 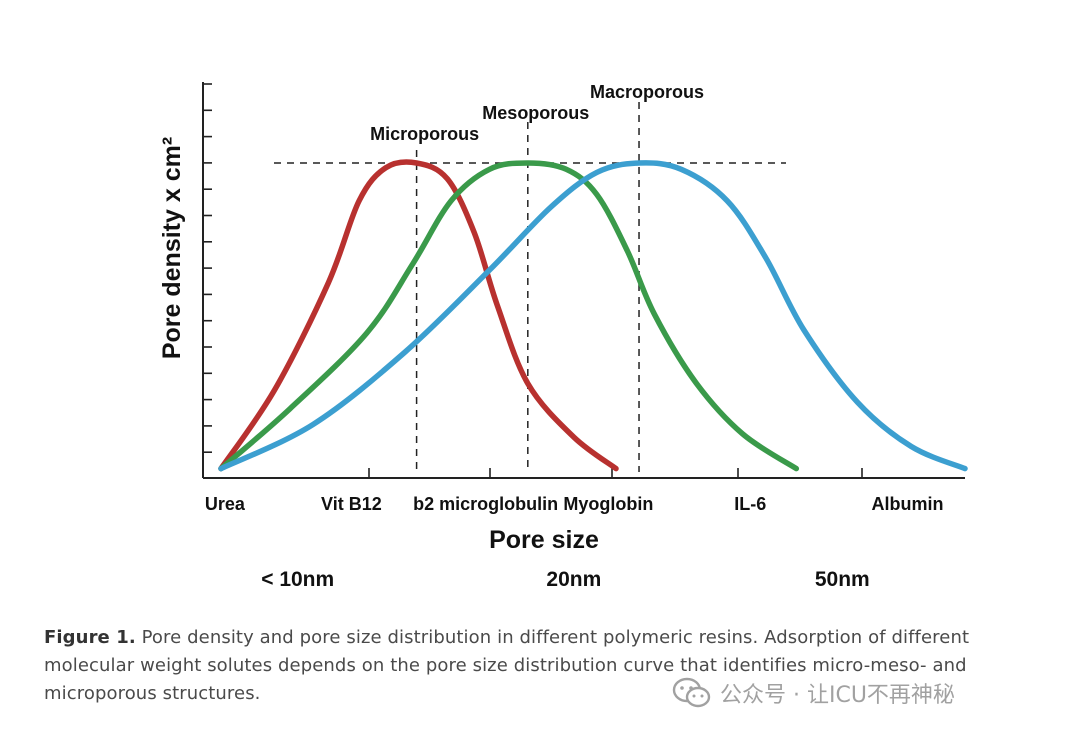 What do you see at coordinates (225, 504) in the screenshot?
I see `x-category-label: Urea` at bounding box center [225, 504].